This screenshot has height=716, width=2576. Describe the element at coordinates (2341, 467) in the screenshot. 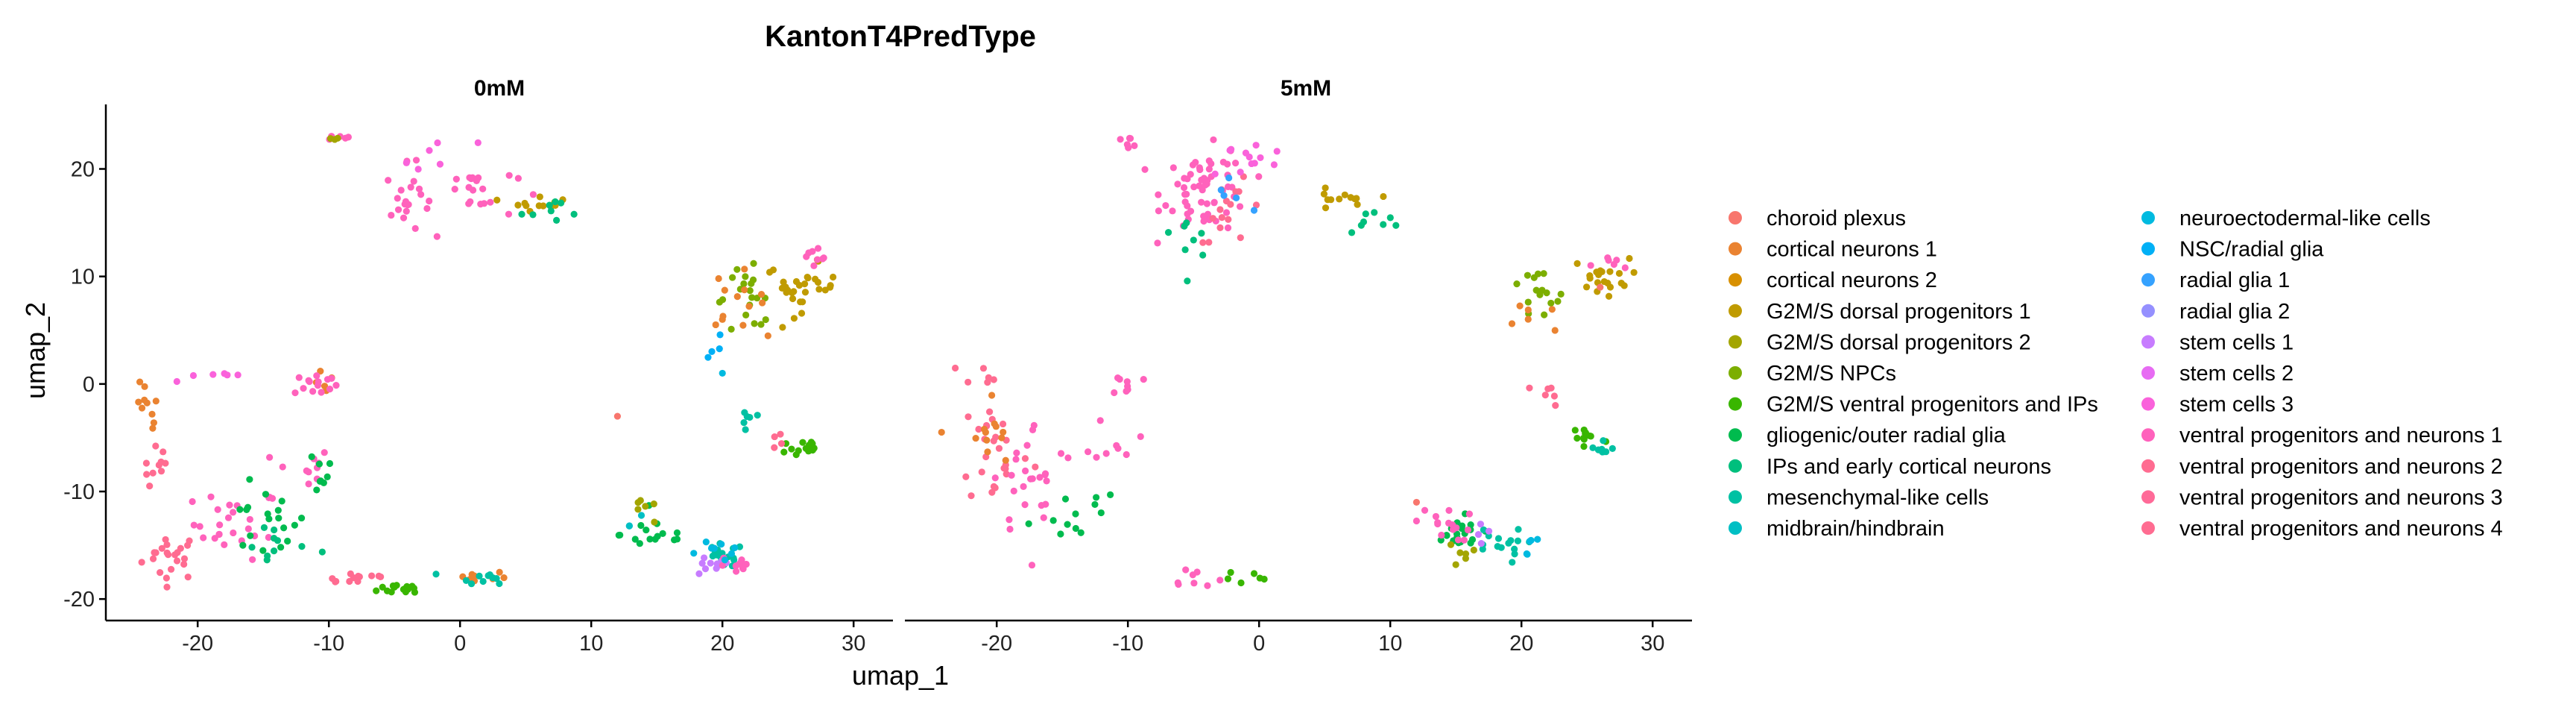

I see `legend-label: ventral progenitors and neurons 2` at that location.